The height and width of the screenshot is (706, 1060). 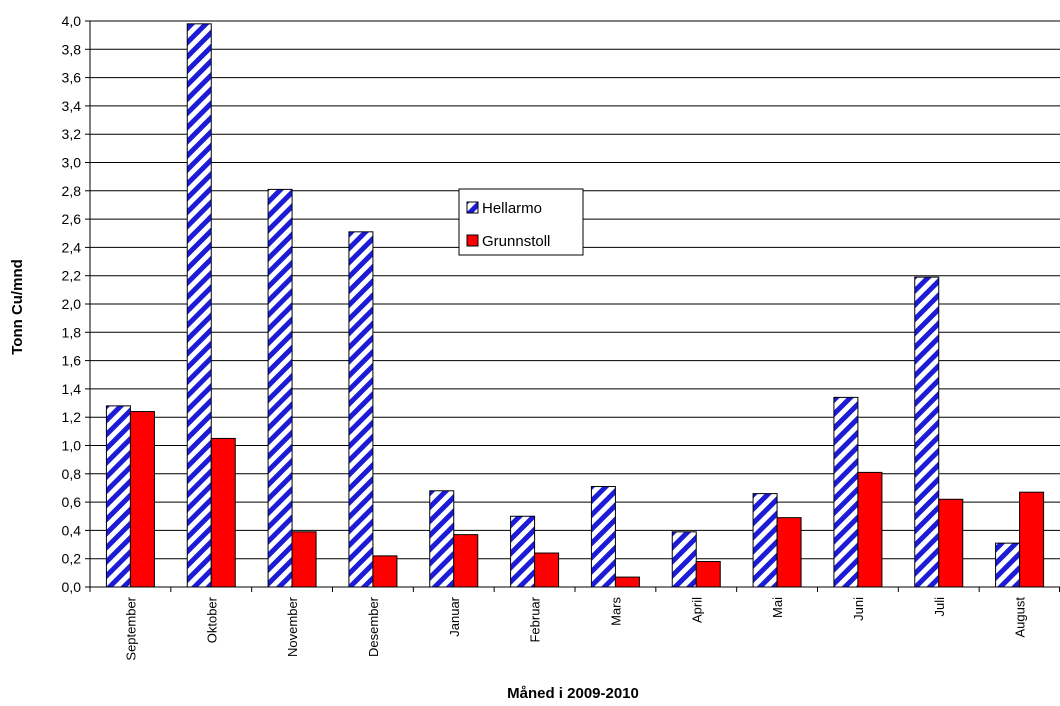 I want to click on x-tick-label: Januar, so click(x=454, y=616).